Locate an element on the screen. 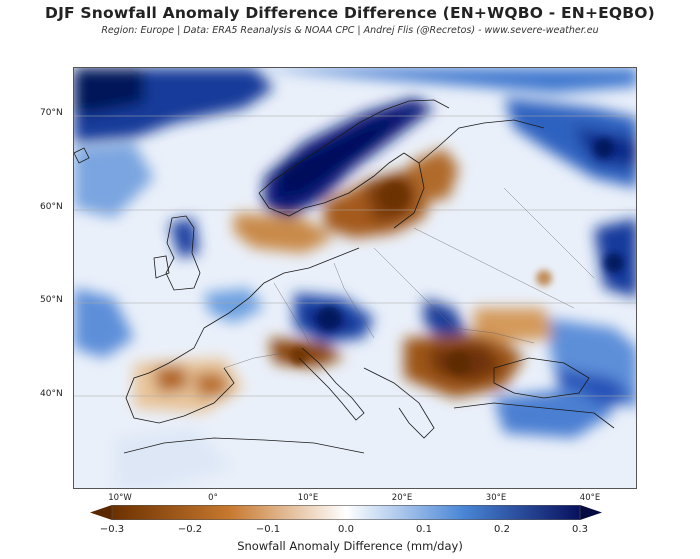 This screenshot has height=559, width=700. lon-label-40e: 40°E is located at coordinates (590, 498).